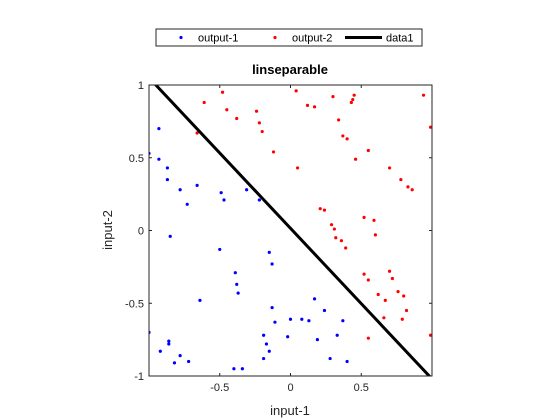 The width and height of the screenshot is (560, 420). Describe the element at coordinates (141, 86) in the screenshot. I see `y-tick-label: 1` at that location.